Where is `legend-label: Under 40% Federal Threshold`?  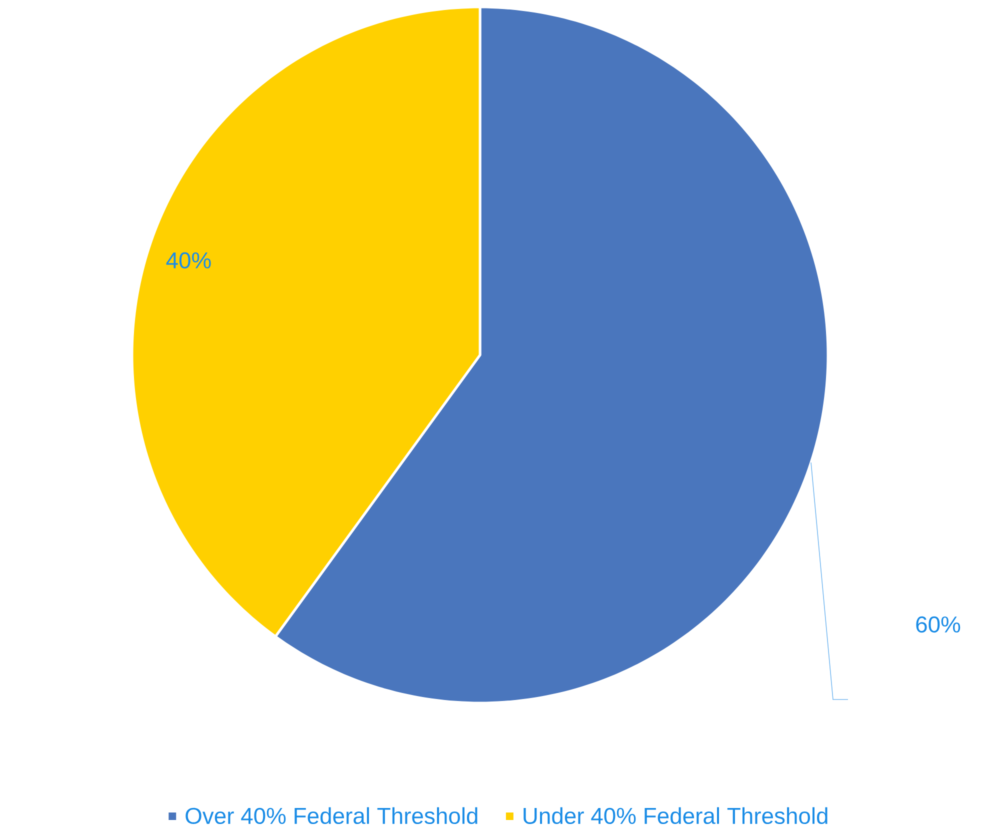
legend-label: Under 40% Federal Threshold is located at coordinates (676, 815).